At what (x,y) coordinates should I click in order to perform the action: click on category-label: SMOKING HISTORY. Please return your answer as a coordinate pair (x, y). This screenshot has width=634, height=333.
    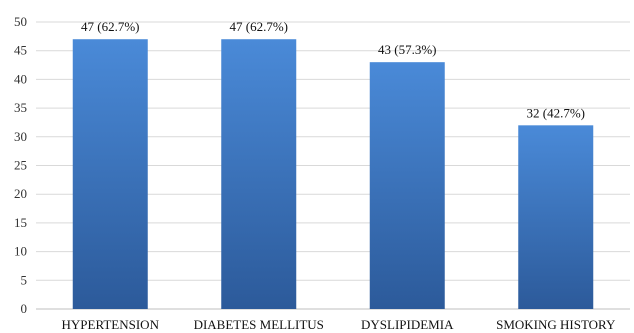
    Looking at the image, I should click on (556, 324).